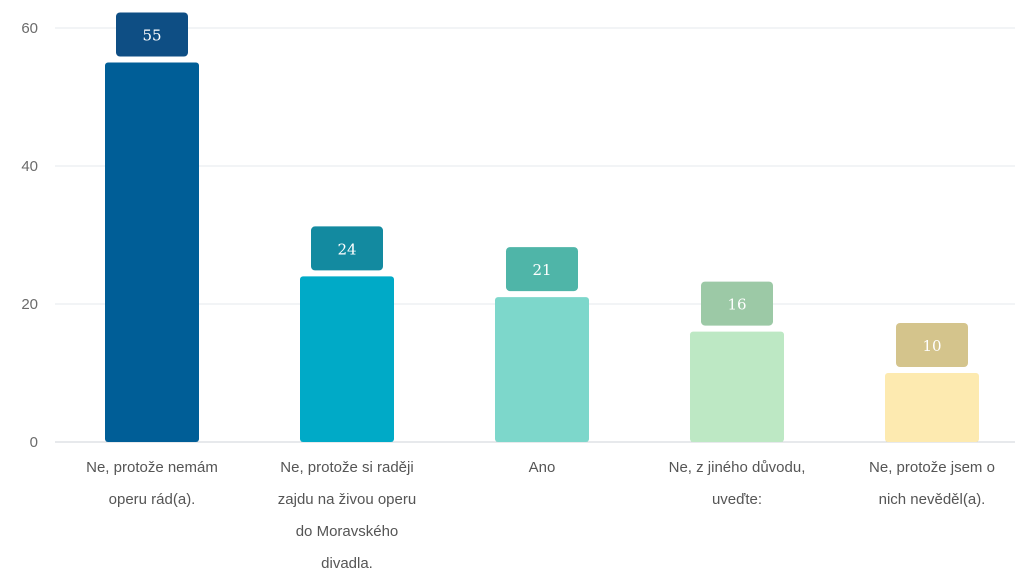 The width and height of the screenshot is (1015, 574). I want to click on category-label: zajdu na živou operu, so click(347, 499).